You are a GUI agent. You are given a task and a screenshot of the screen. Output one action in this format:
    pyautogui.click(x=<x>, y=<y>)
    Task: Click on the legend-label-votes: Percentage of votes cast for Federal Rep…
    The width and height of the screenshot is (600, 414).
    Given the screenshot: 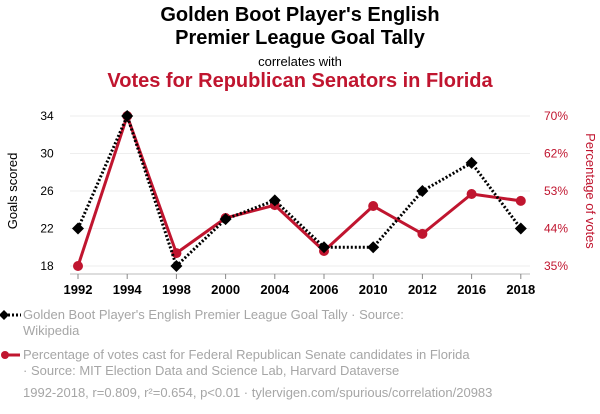 What is the action you would take?
    pyautogui.click(x=246, y=363)
    